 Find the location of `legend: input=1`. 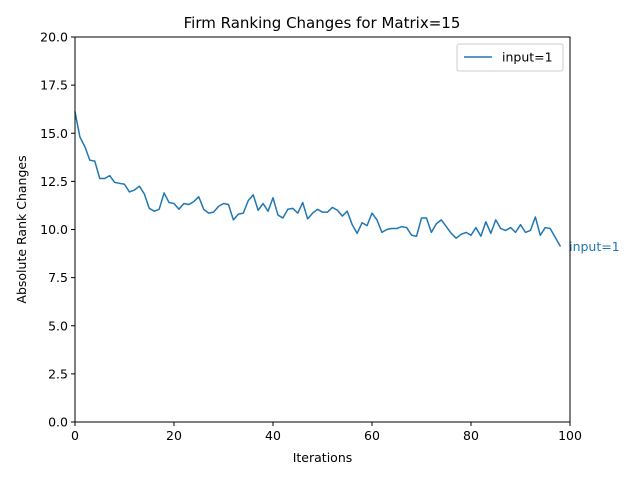

legend: input=1 is located at coordinates (510, 57).